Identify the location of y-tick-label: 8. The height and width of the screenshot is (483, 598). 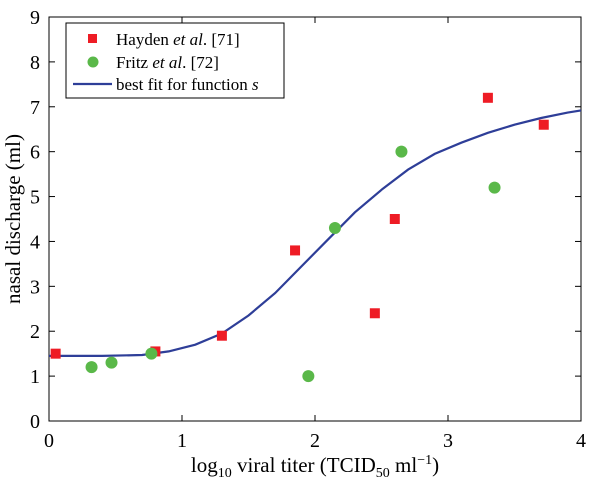
(35, 63).